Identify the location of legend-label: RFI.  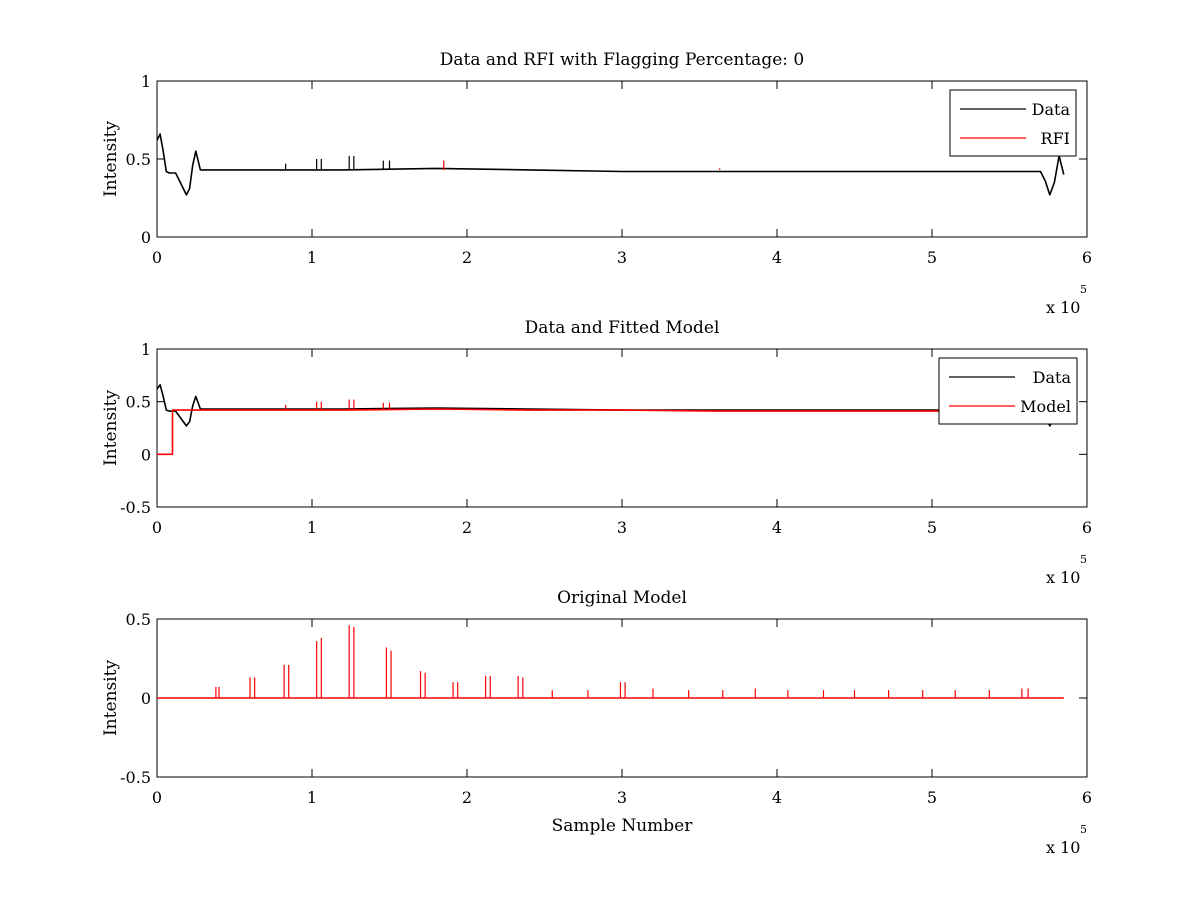
(1055, 138).